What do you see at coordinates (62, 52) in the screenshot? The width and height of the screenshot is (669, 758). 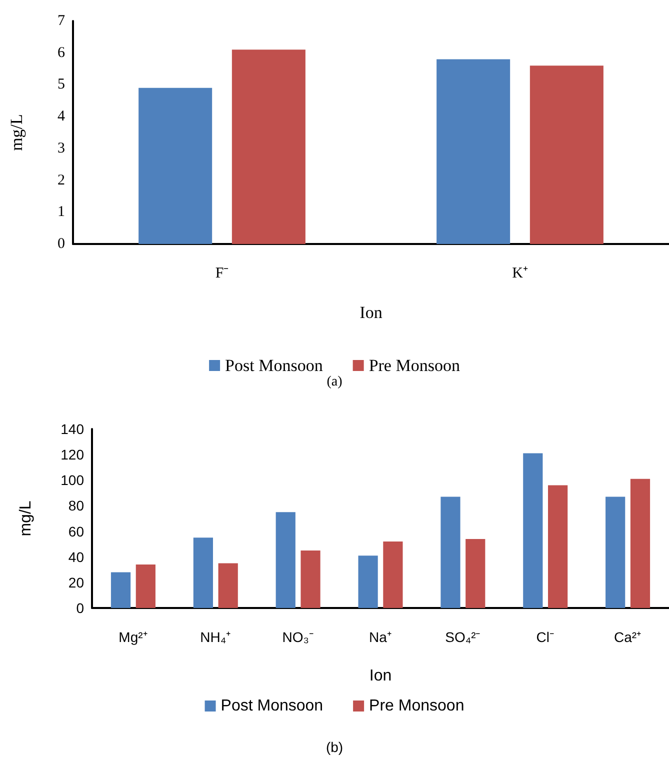 I see `y-tick-label: 6` at bounding box center [62, 52].